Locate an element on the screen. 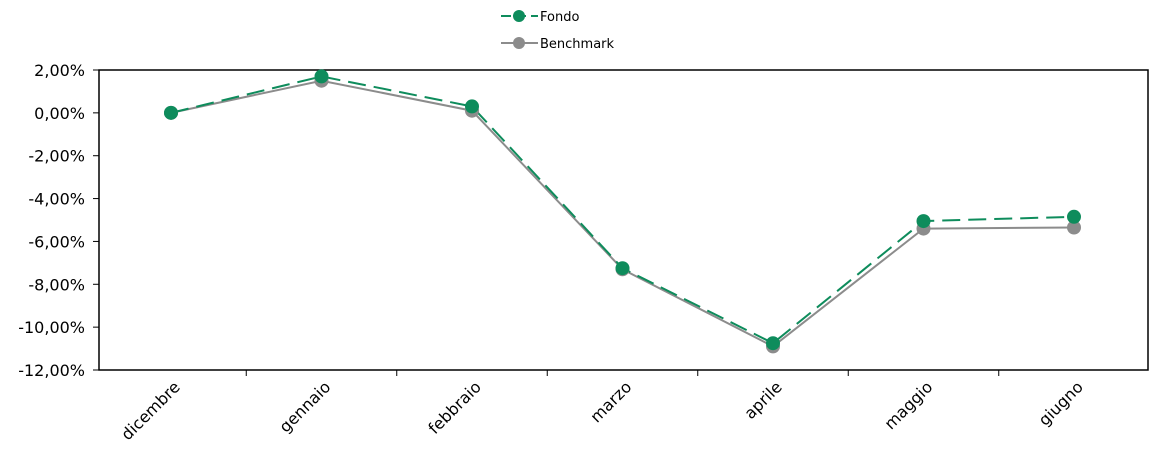  y-tick-label: -6,00% is located at coordinates (56, 241).